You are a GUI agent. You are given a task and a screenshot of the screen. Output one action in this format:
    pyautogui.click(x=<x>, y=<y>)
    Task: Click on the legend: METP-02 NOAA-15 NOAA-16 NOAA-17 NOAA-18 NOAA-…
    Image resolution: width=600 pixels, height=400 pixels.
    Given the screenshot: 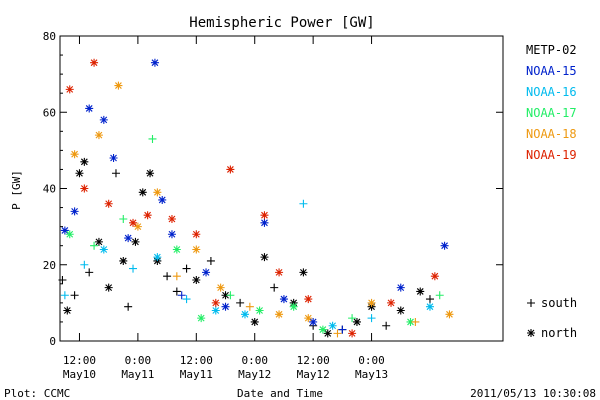 What is the action you would take?
    pyautogui.click(x=551, y=102)
    